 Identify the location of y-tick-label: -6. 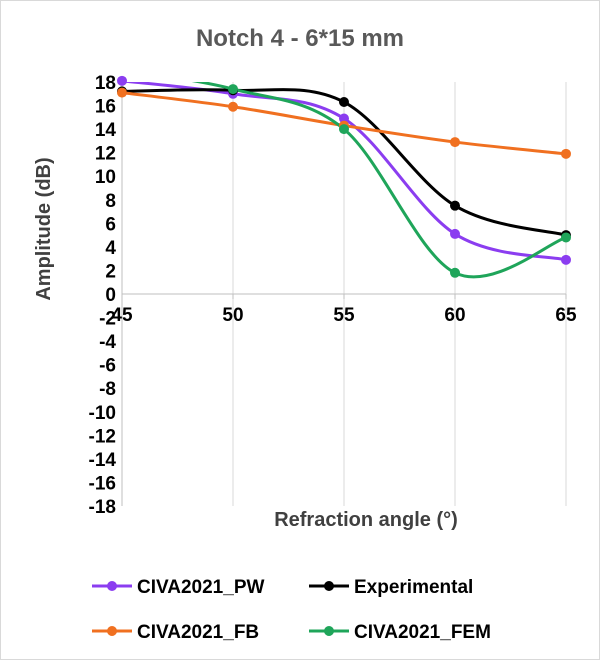
(107, 366).